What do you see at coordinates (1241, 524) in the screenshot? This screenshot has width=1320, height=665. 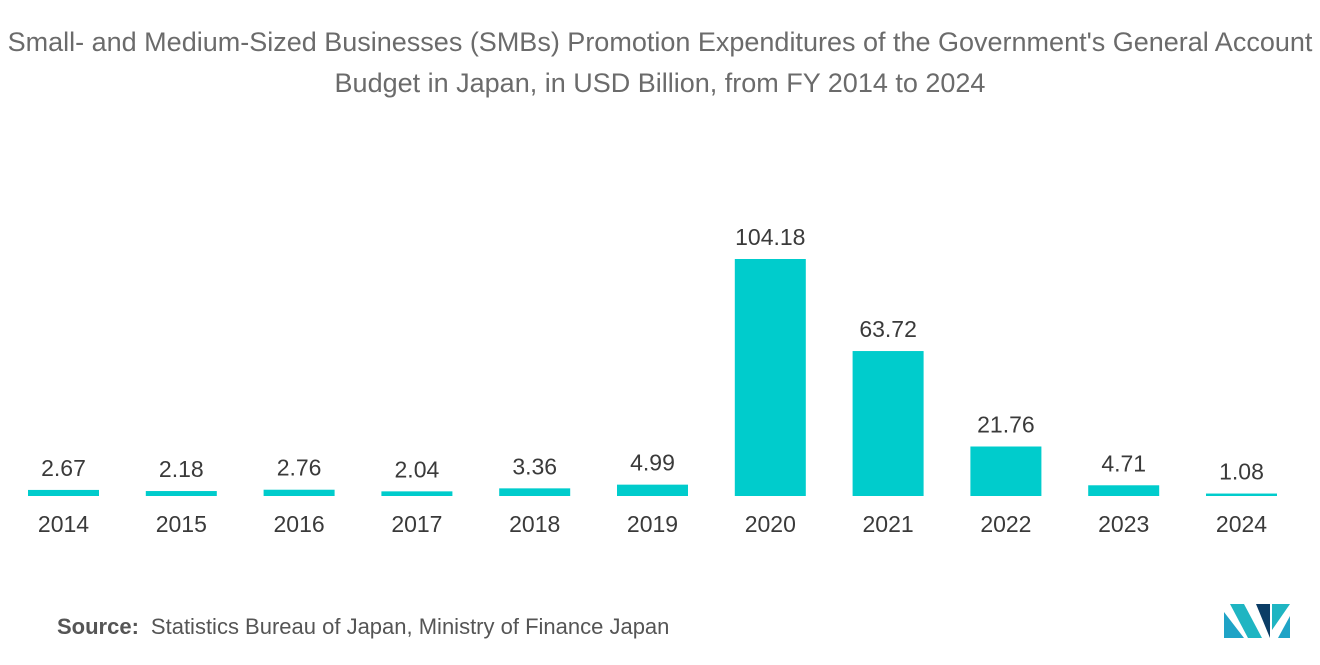 I see `x-tick-label-2024: 2024` at bounding box center [1241, 524].